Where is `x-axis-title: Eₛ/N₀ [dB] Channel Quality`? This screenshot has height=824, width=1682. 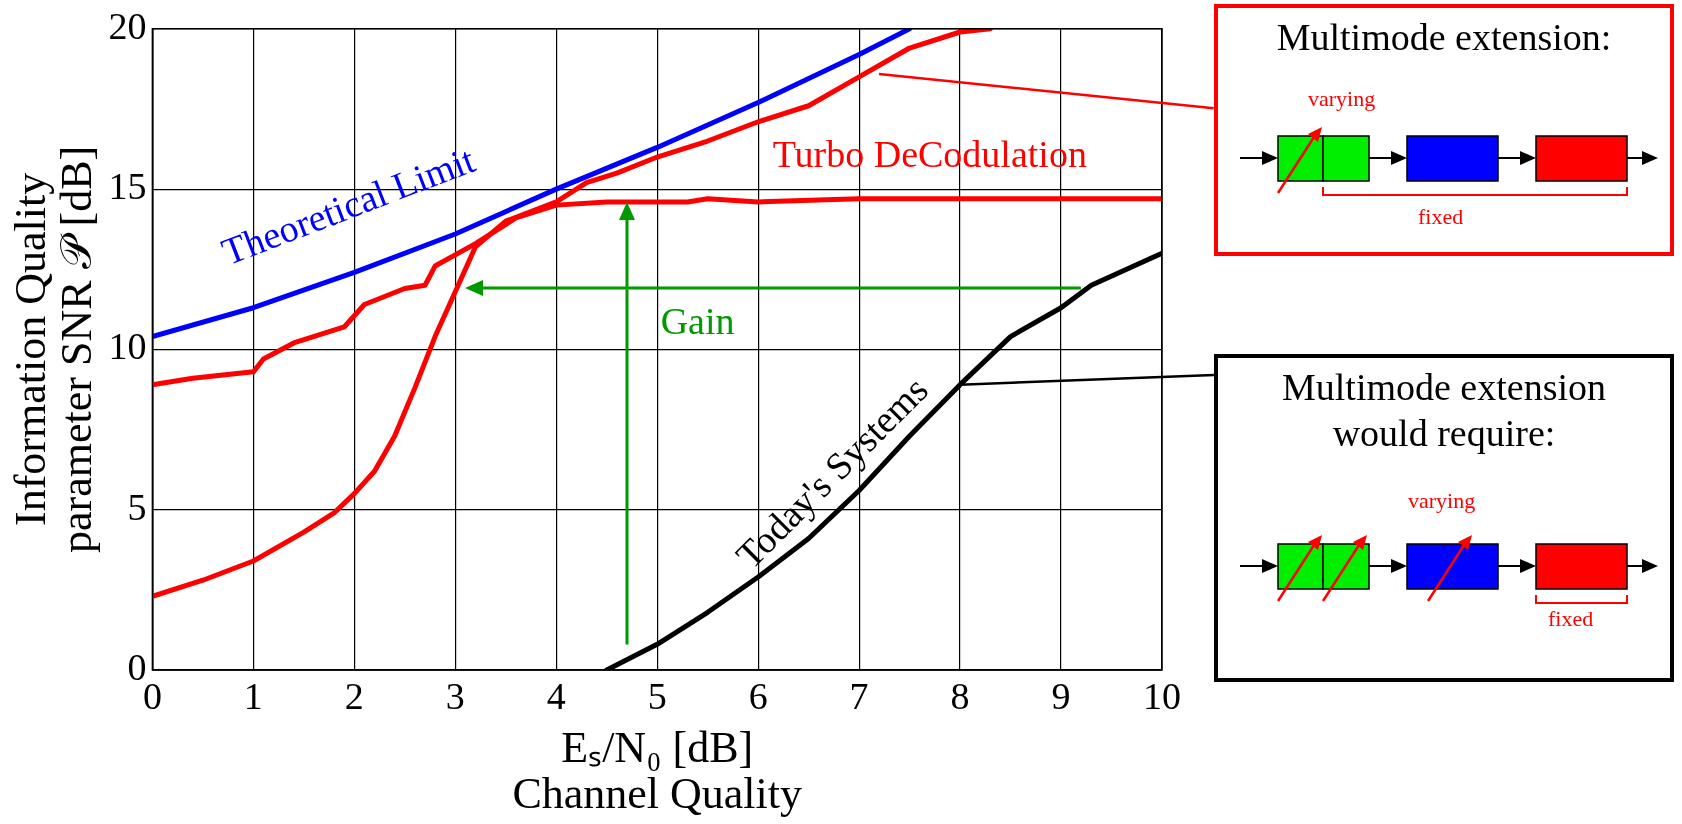 x-axis-title: Eₛ/N₀ [dB] Channel Quality is located at coordinates (657, 771).